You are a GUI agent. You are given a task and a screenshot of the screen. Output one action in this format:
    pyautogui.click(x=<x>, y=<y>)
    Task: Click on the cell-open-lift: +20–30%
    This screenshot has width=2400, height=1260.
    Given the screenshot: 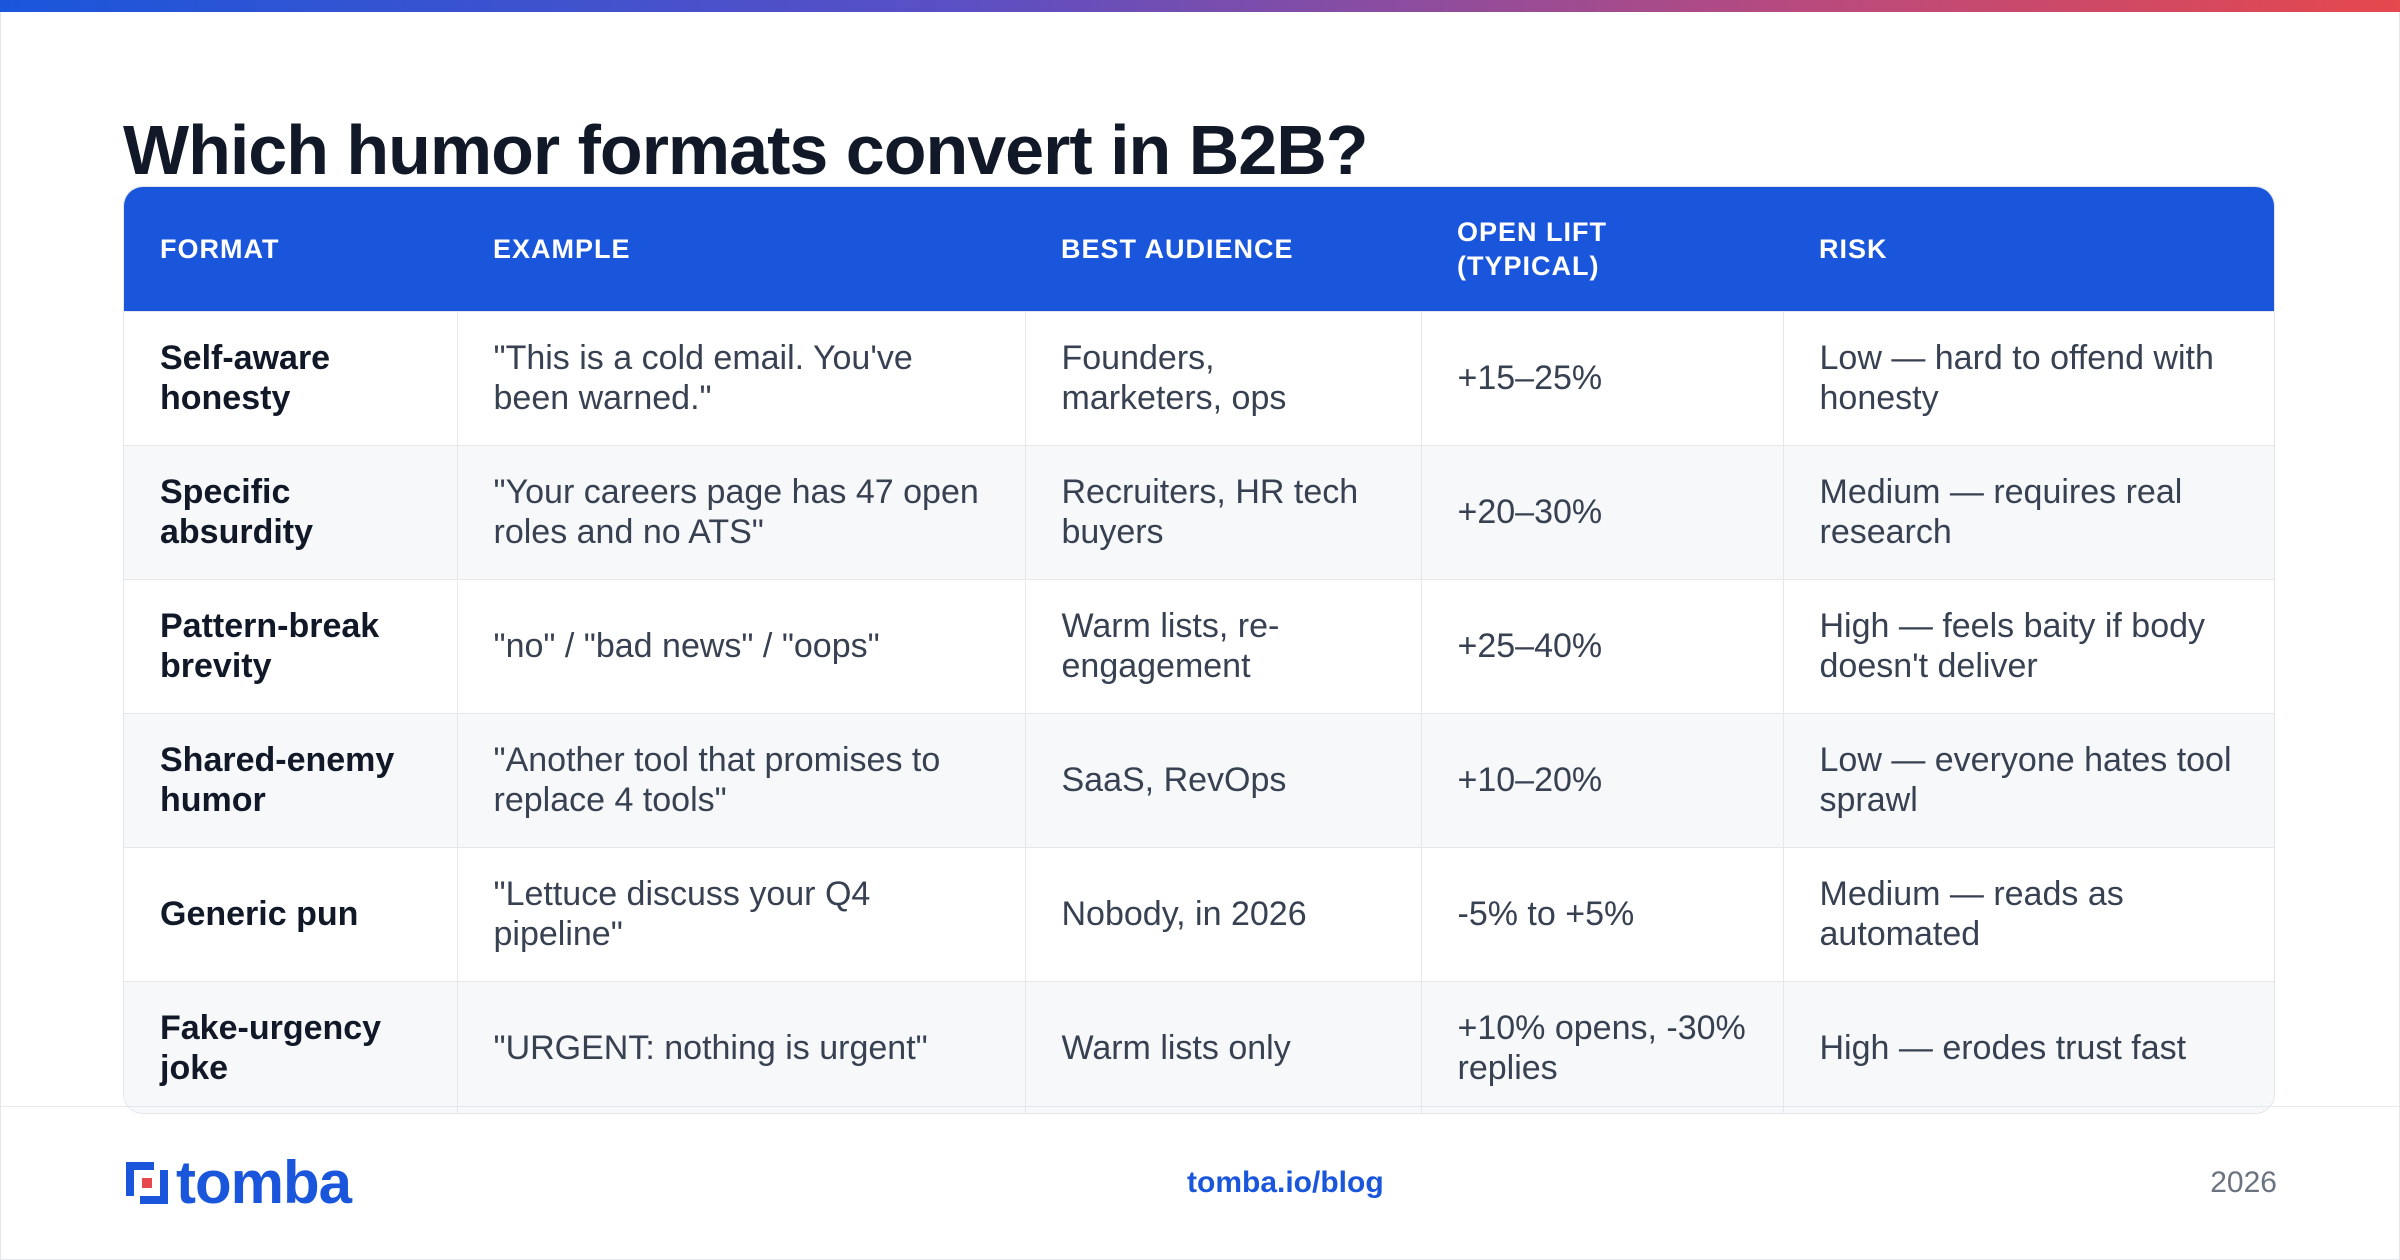 What is the action you would take?
    pyautogui.click(x=1602, y=511)
    